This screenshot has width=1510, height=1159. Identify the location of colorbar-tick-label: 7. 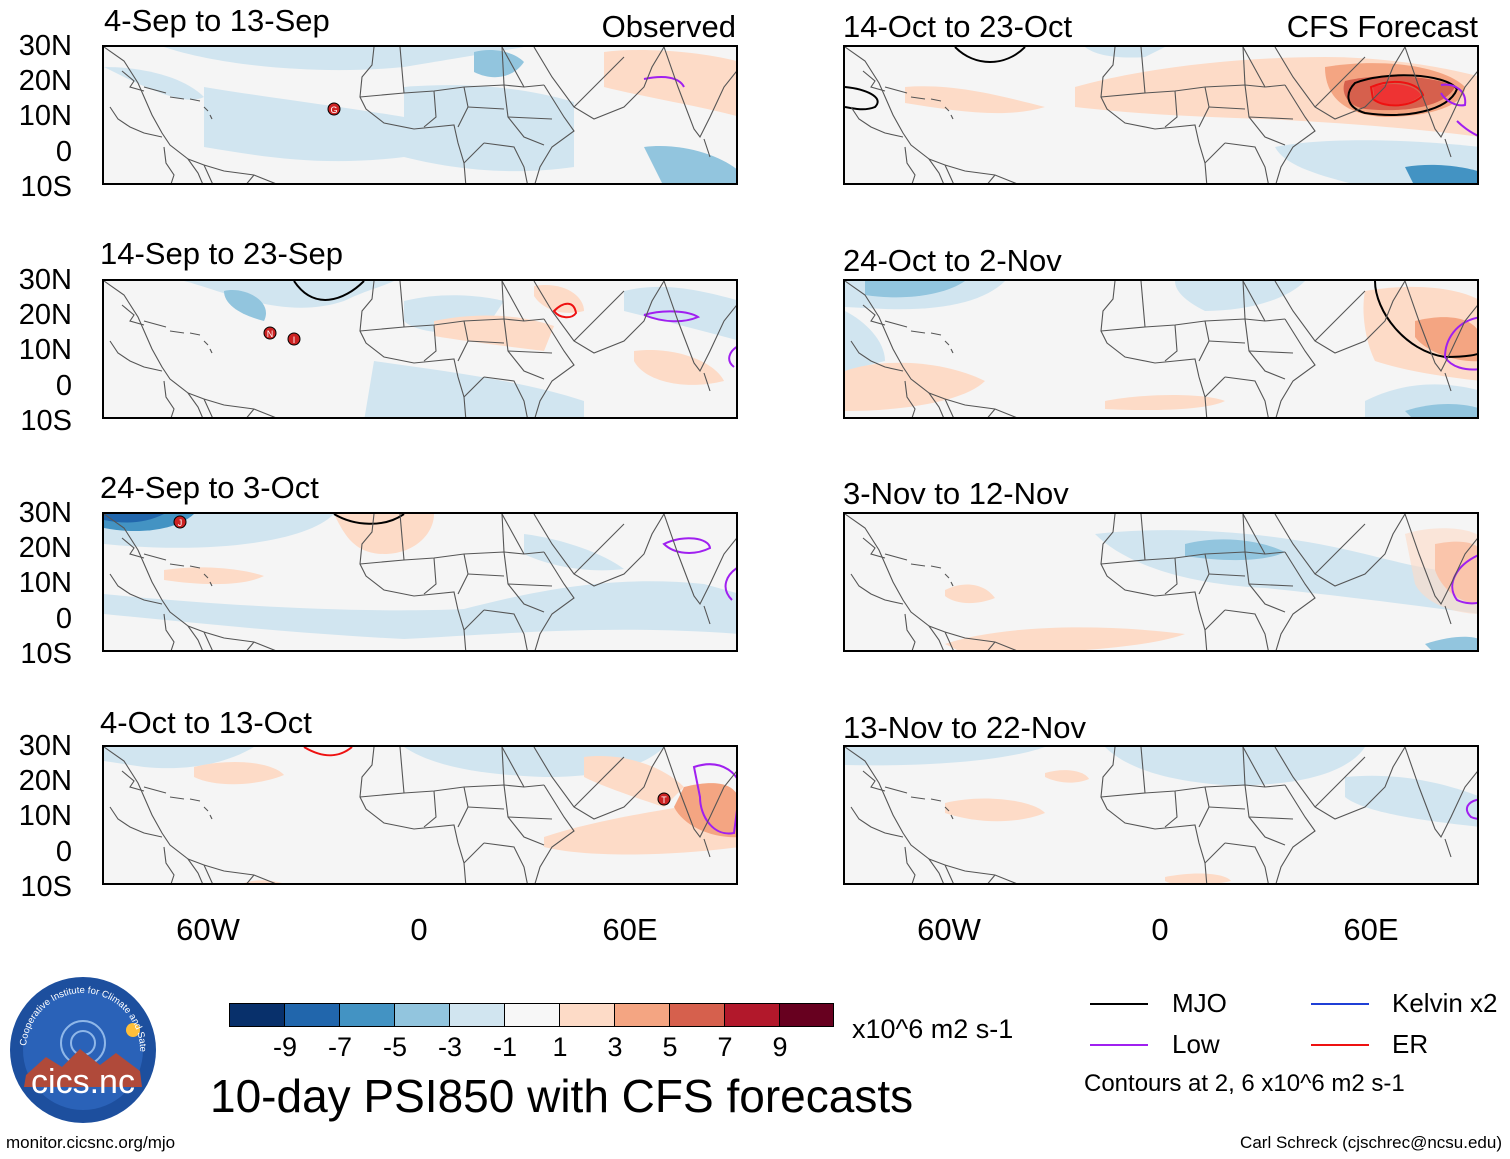
(725, 1047).